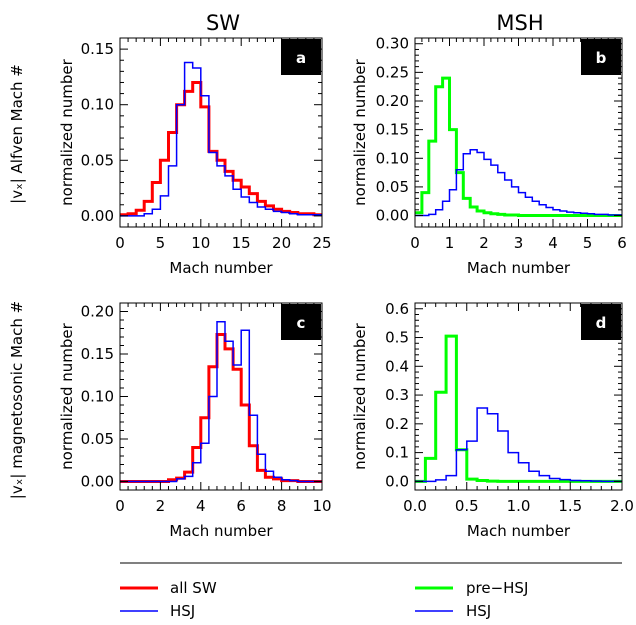  What do you see at coordinates (622, 506) in the screenshot?
I see `x-tick-label: 2.0` at bounding box center [622, 506].